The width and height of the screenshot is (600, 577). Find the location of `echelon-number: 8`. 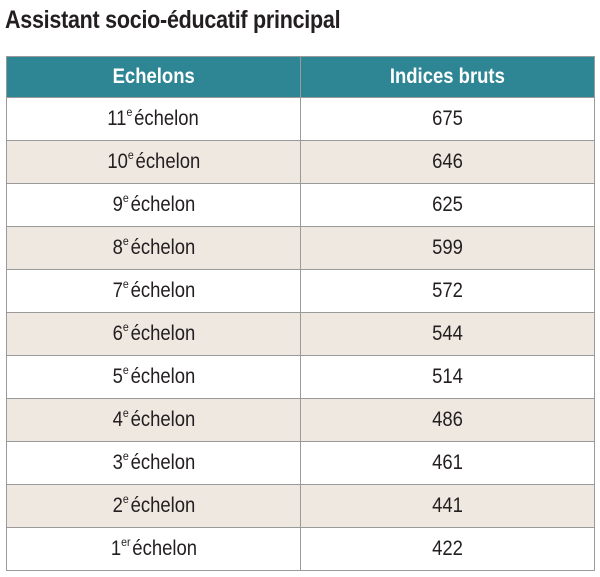

echelon-number: 8 is located at coordinates (117, 247).